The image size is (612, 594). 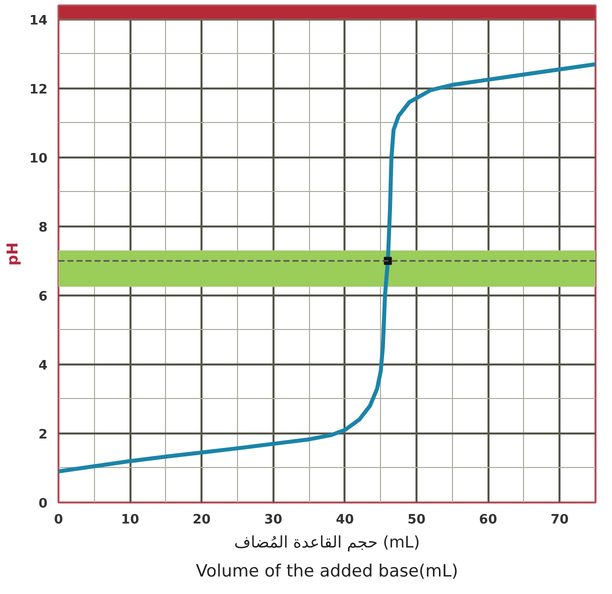 I want to click on y-tick-label: 8, so click(x=43, y=228).